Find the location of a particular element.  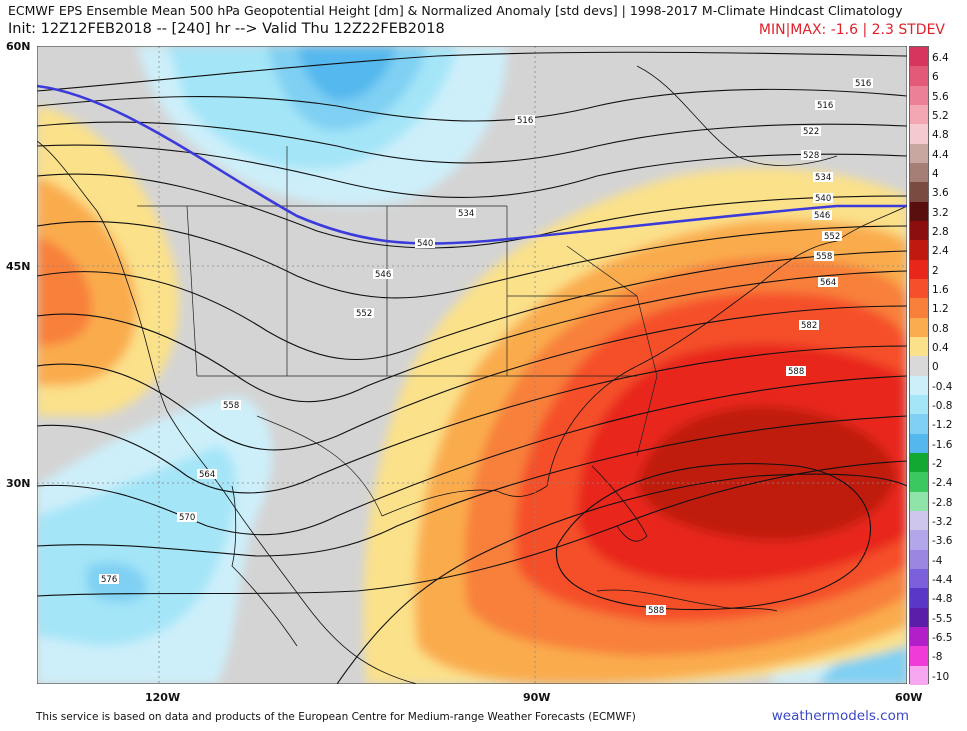

colorbar-label: 4 is located at coordinates (935, 174).